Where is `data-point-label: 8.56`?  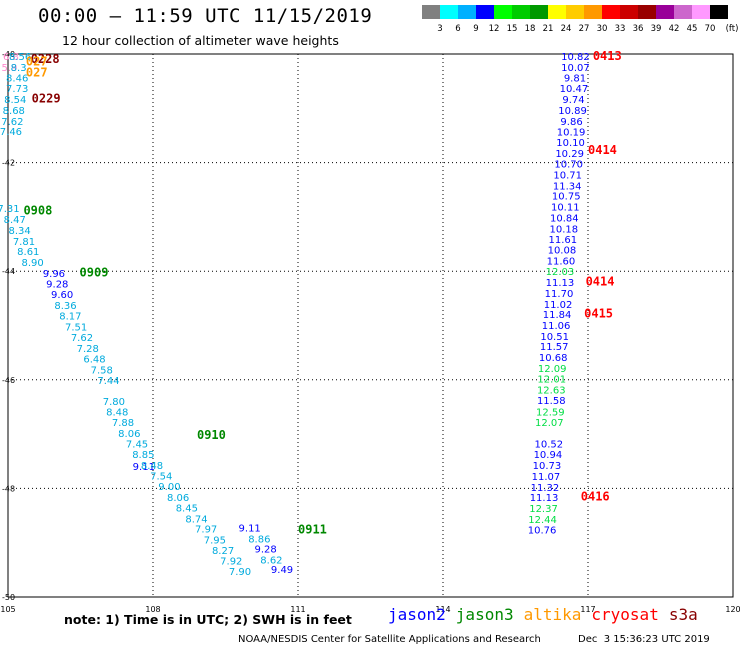
data-point-label: 8.56 is located at coordinates (20, 57).